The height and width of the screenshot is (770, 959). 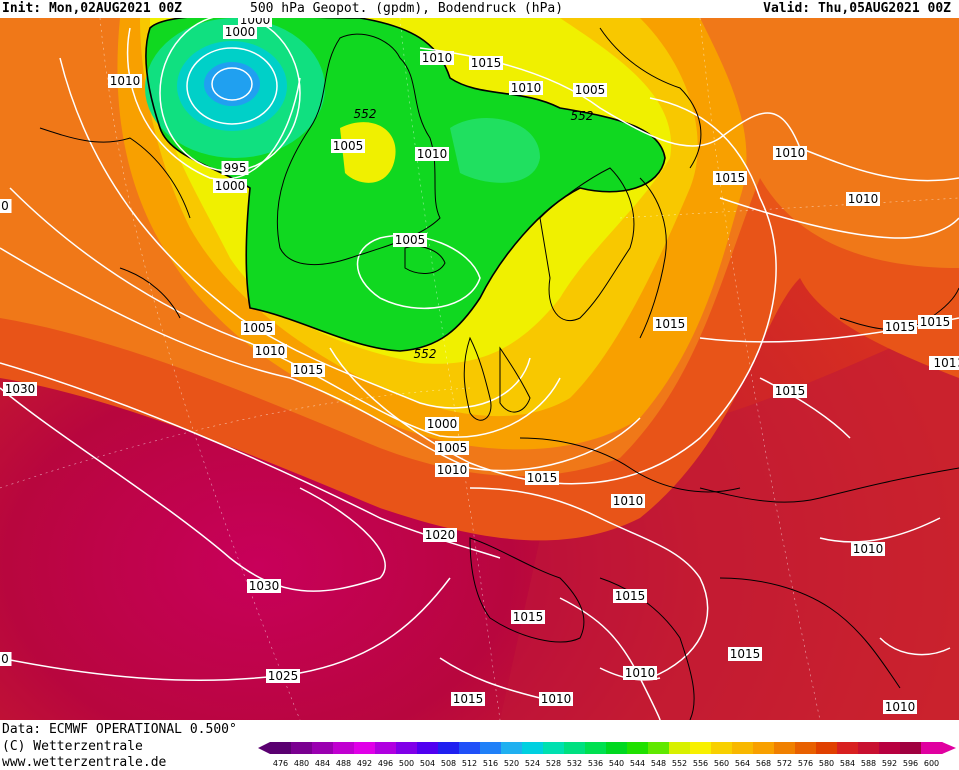 I want to click on legend-tick-label: 568, so click(x=763, y=763).